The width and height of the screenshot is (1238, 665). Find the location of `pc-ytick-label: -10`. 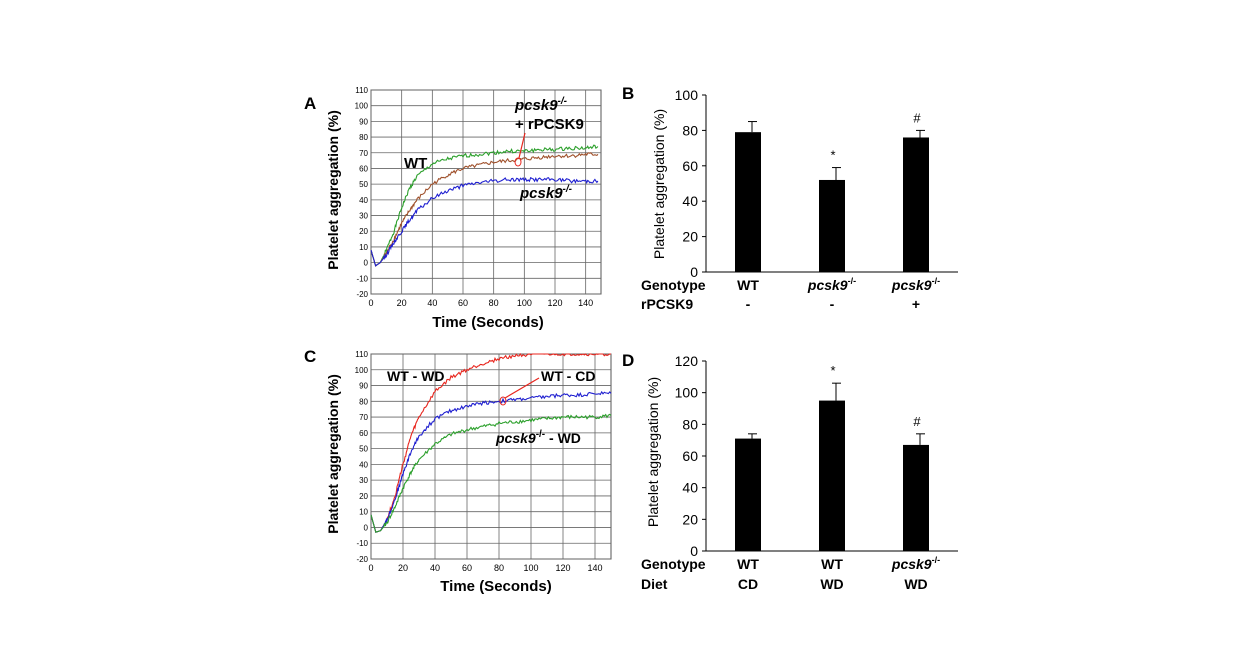

pc-ytick-label: -10 is located at coordinates (362, 543).